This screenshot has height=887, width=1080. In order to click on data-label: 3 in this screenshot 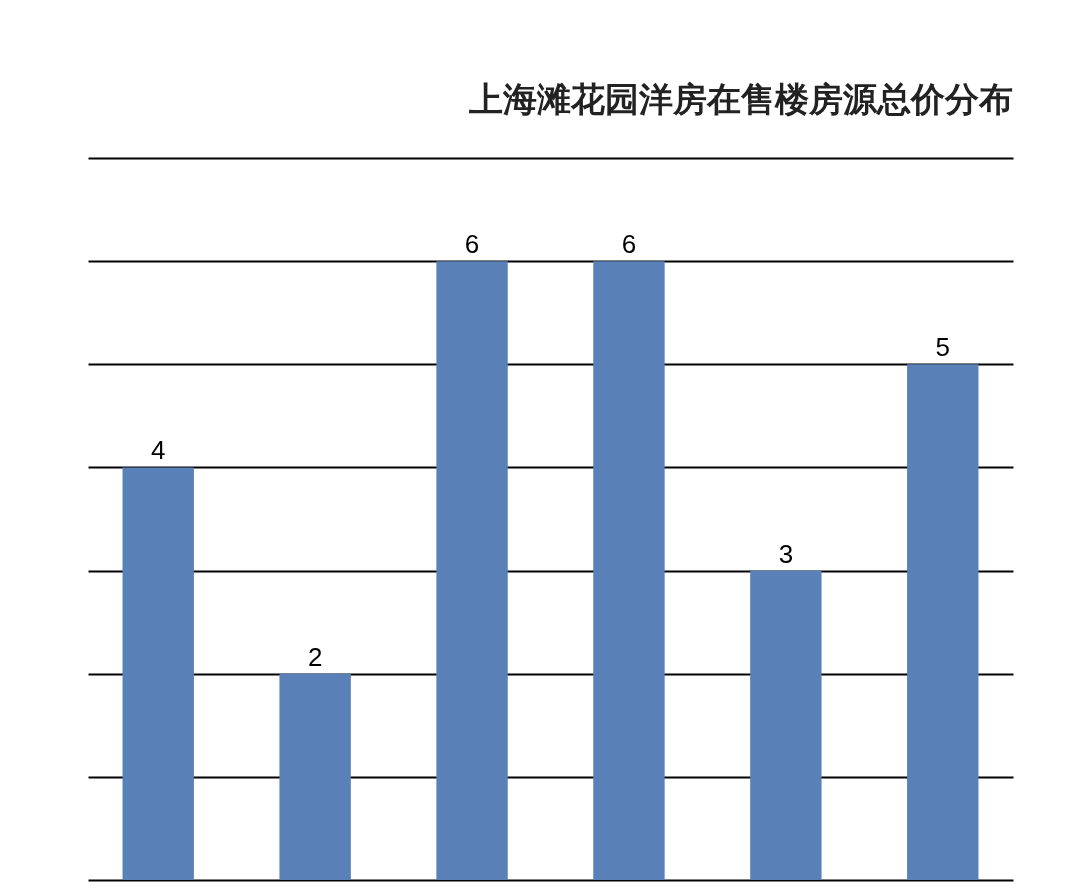, I will do `click(786, 553)`.